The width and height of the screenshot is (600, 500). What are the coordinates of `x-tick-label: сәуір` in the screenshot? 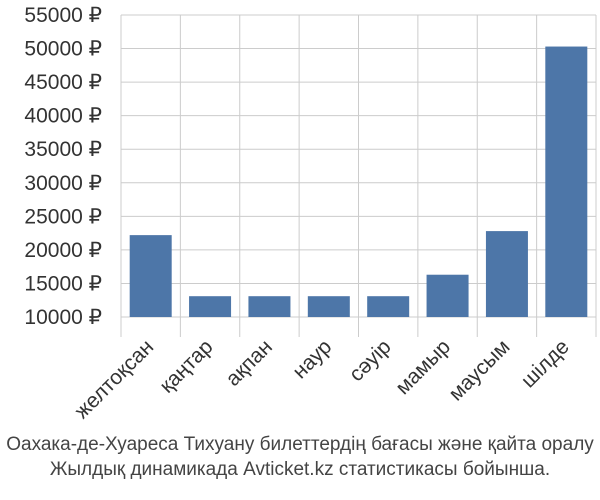 It's located at (370, 360).